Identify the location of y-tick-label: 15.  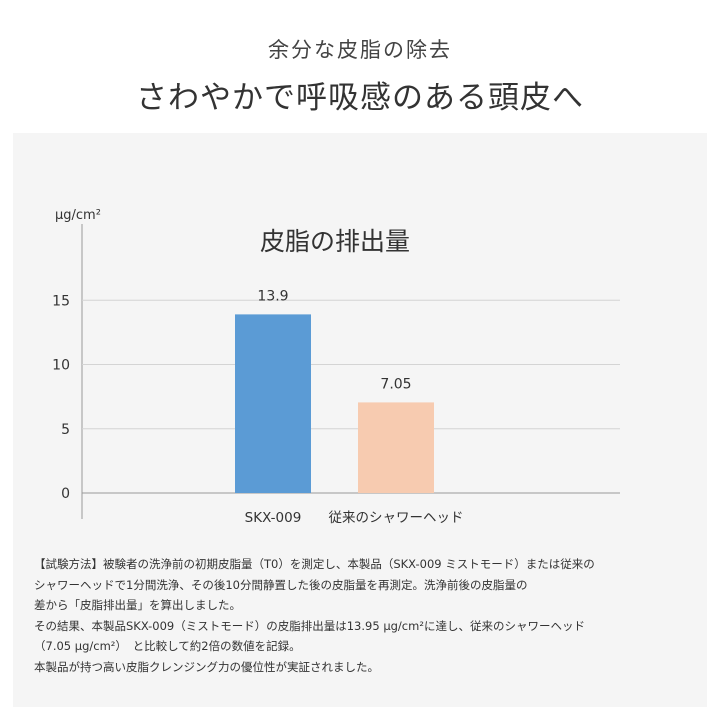
(61, 301).